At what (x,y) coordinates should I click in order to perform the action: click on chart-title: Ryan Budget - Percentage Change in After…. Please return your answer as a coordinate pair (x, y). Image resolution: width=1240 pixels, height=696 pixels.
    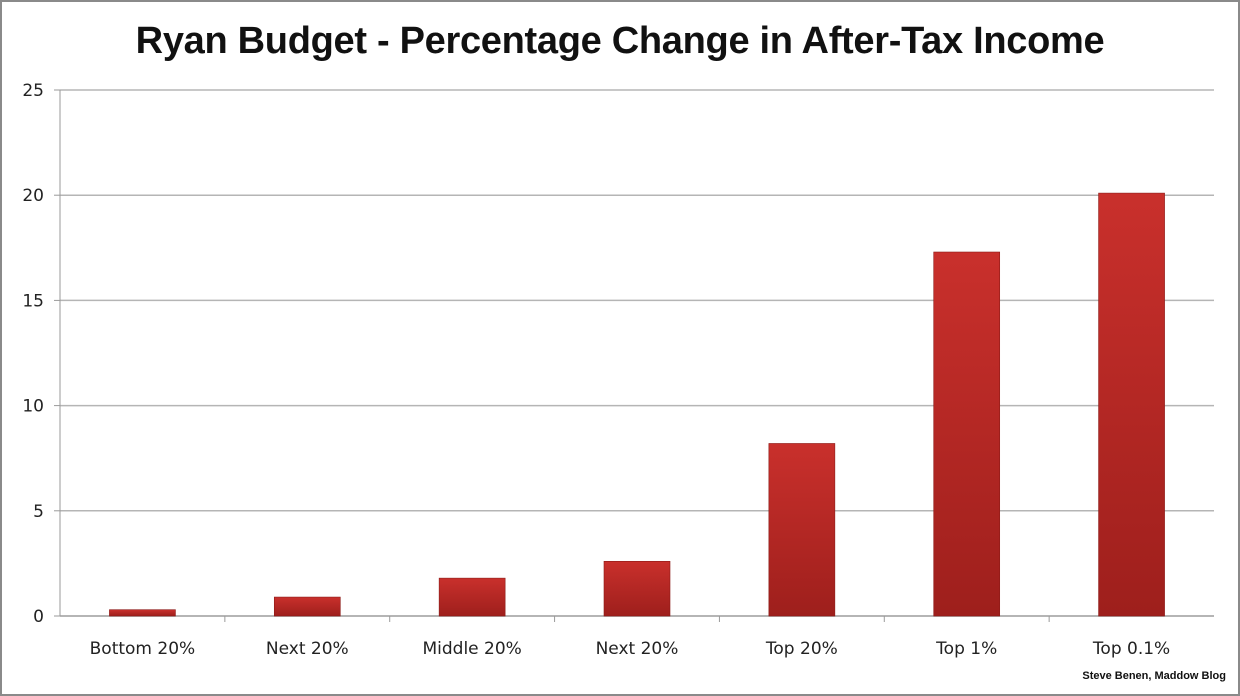
    Looking at the image, I should click on (620, 41).